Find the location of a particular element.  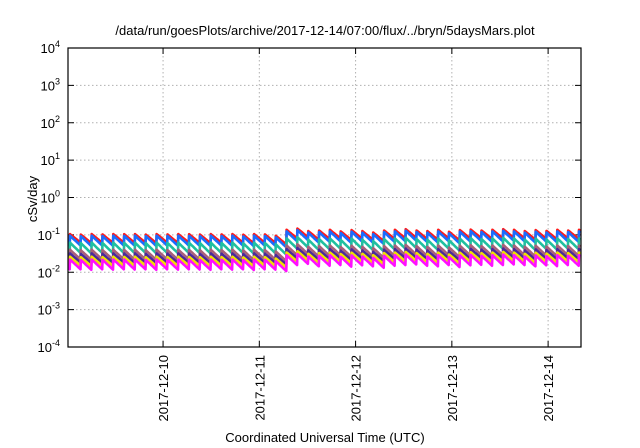

y-tick-label: 10³ is located at coordinates (50, 84).